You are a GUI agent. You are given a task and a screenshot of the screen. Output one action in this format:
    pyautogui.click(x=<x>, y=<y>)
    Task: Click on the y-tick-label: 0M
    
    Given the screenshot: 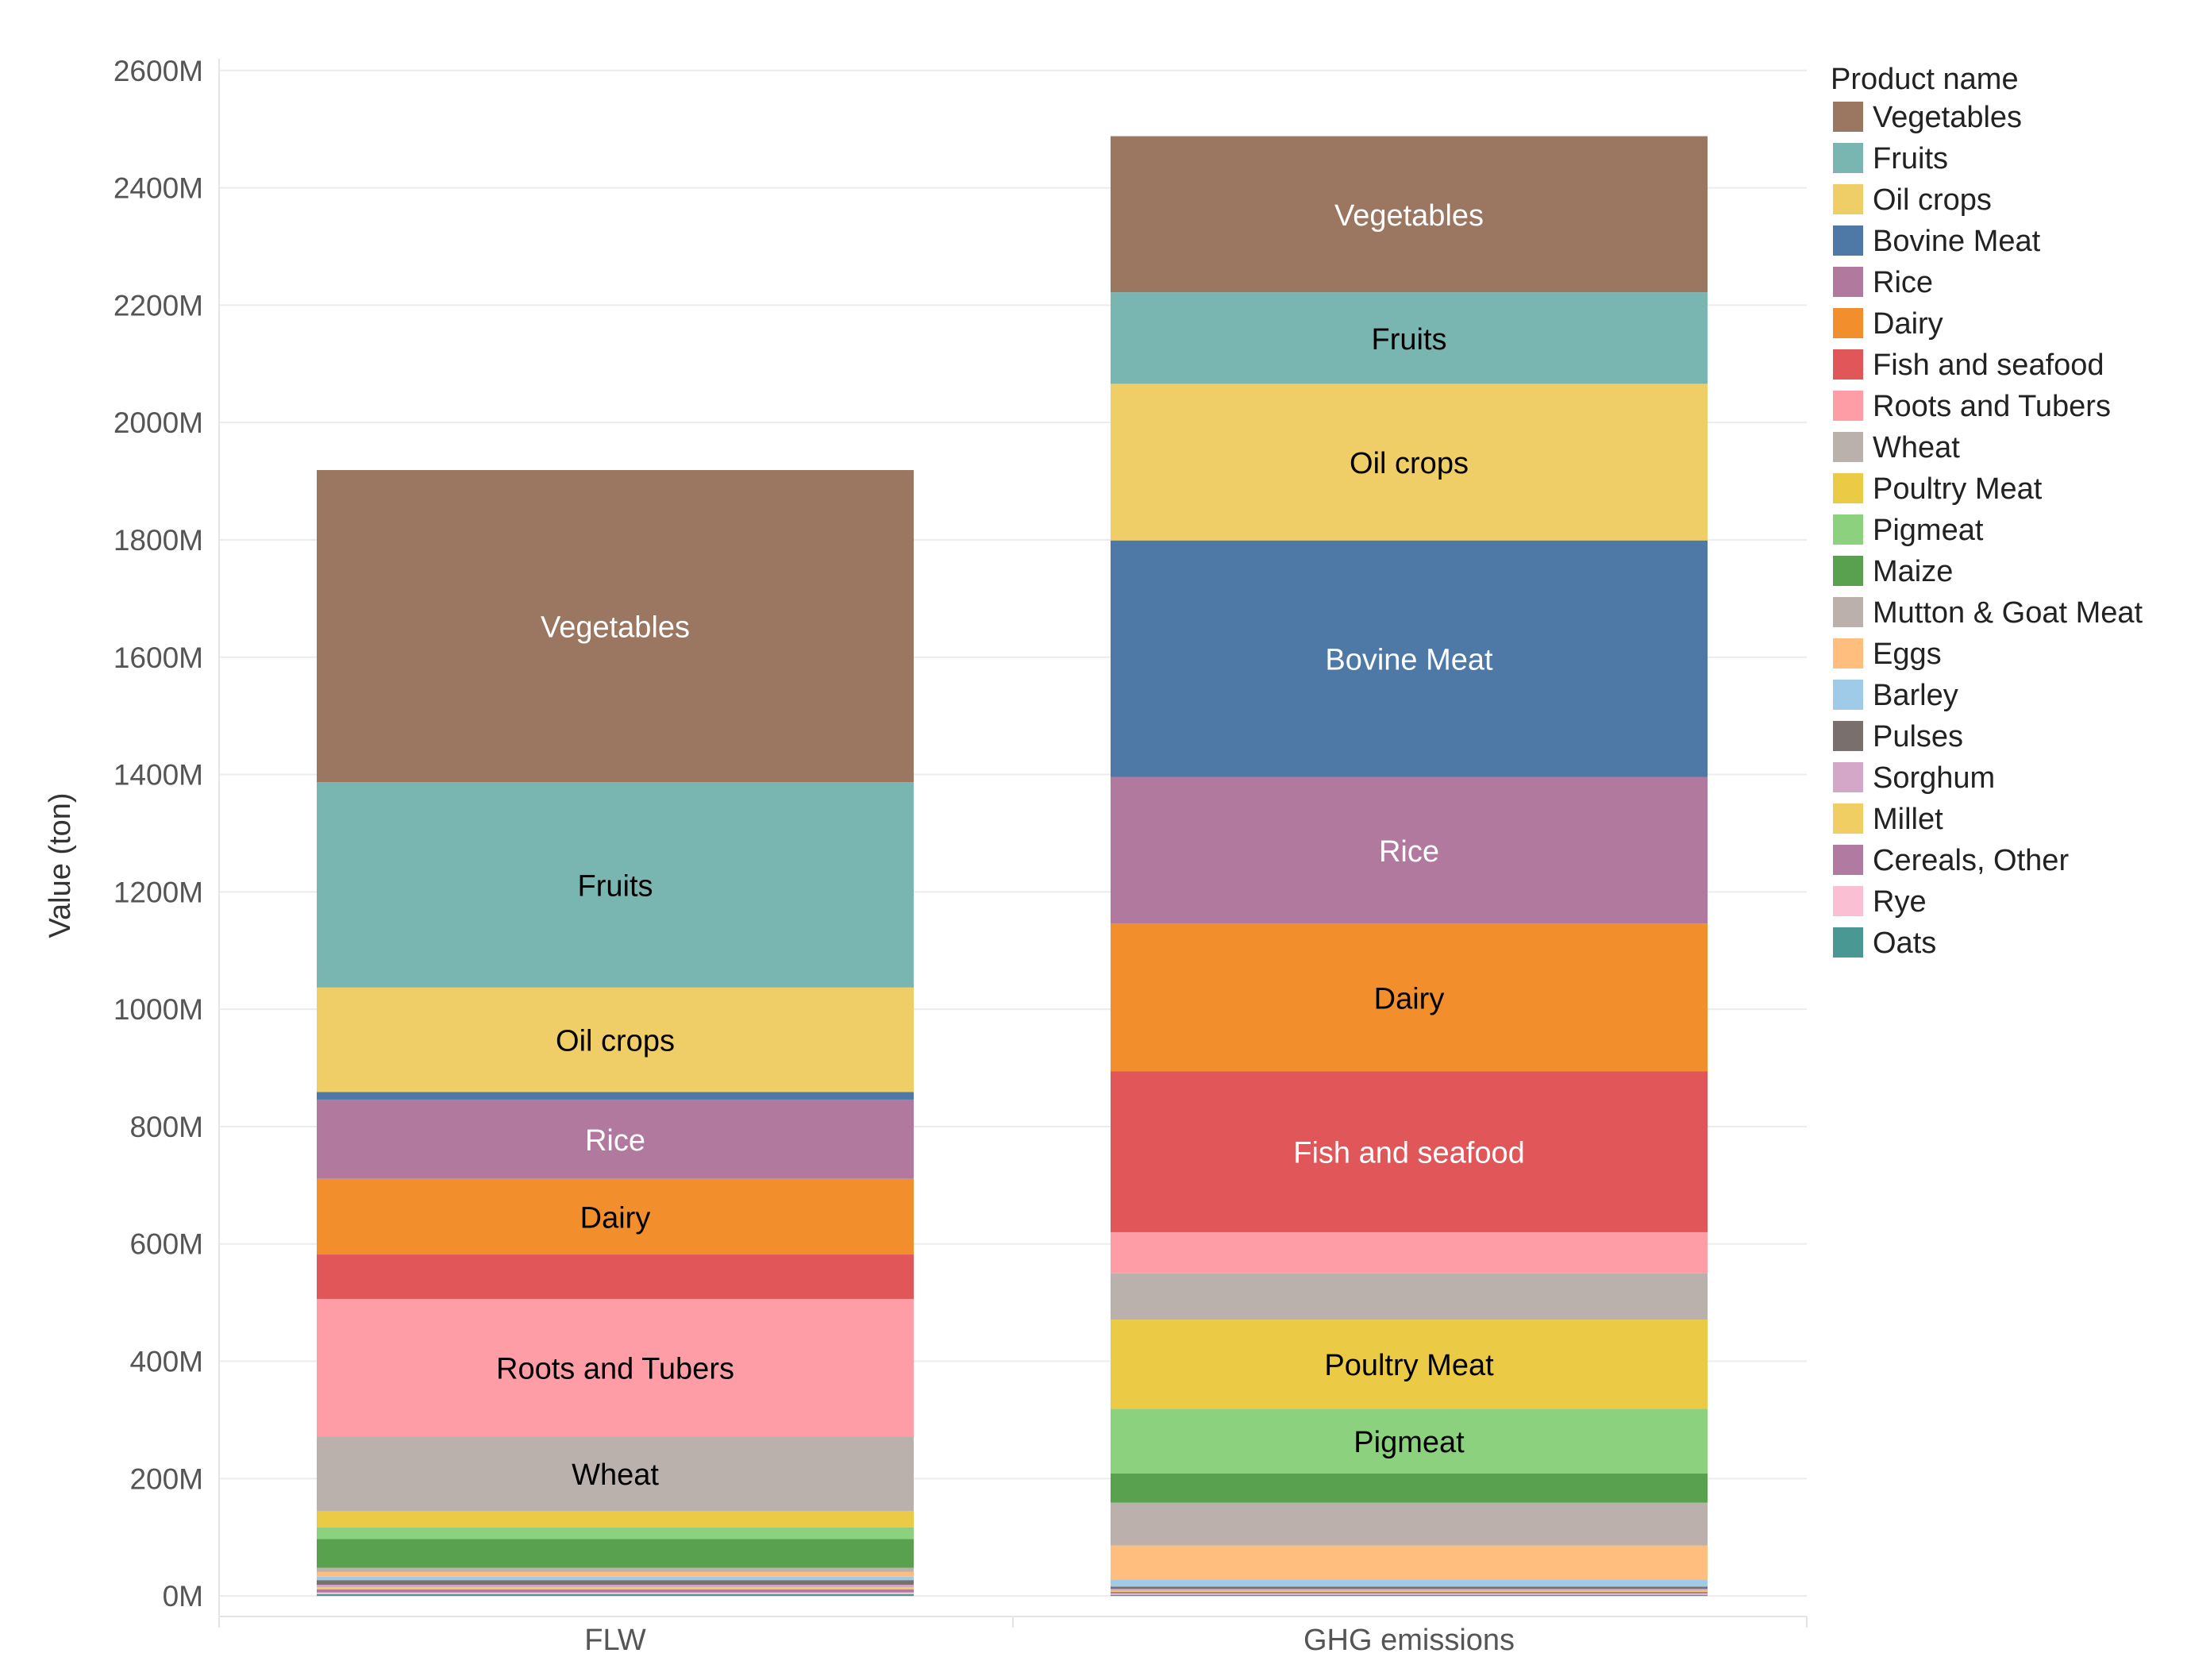 What is the action you would take?
    pyautogui.click(x=183, y=1596)
    